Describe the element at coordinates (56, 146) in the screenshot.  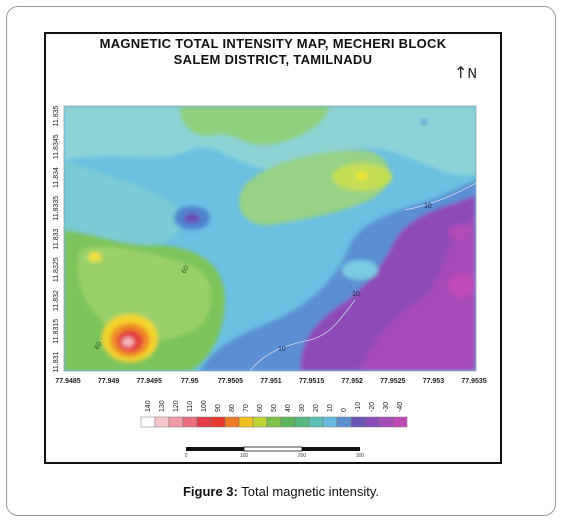
I see `y-tick-label: 11.8345` at that location.